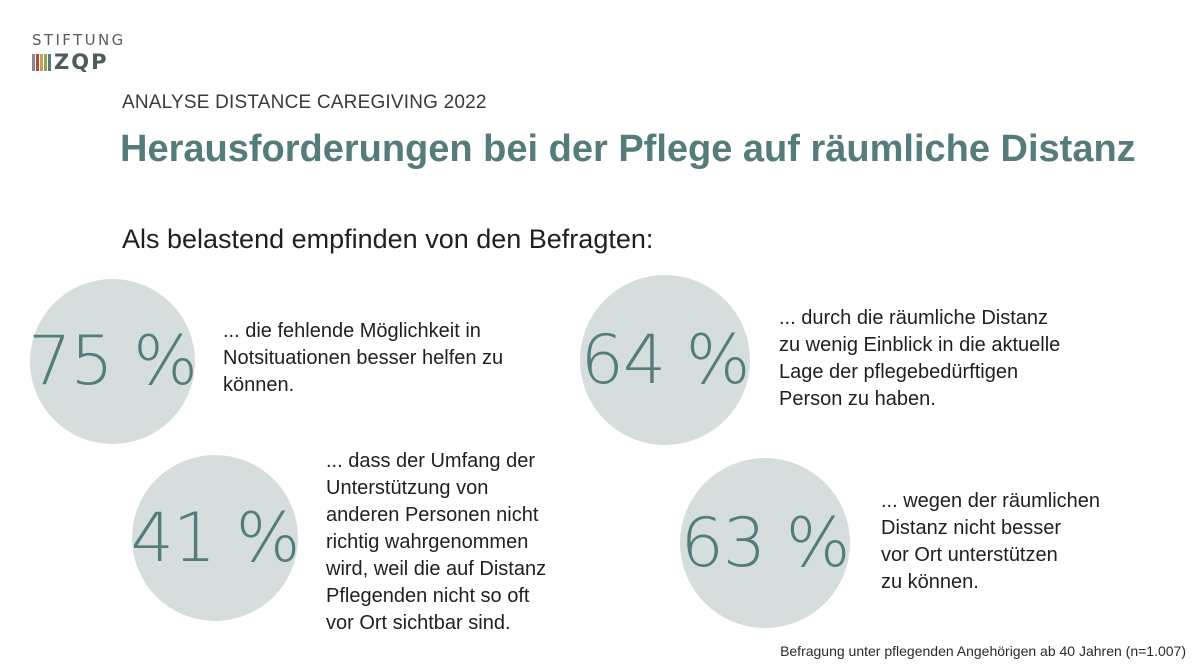  I want to click on stat-value: 64 %, so click(665, 360).